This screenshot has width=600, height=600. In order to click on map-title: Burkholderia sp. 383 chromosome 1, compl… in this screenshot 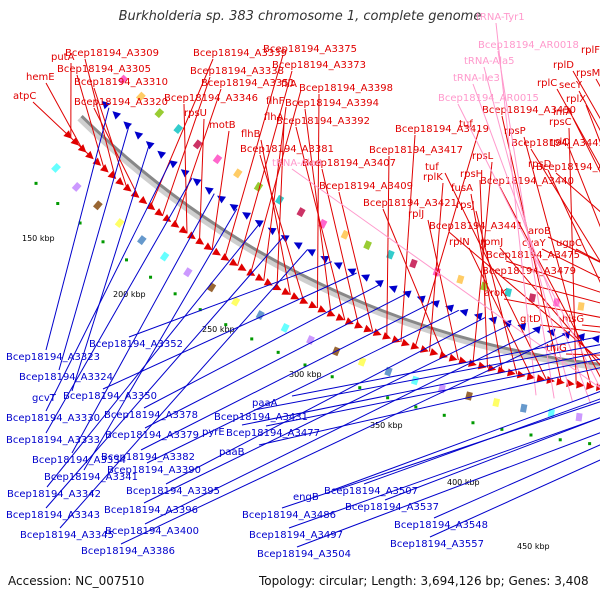, I will do `click(300, 16)`.